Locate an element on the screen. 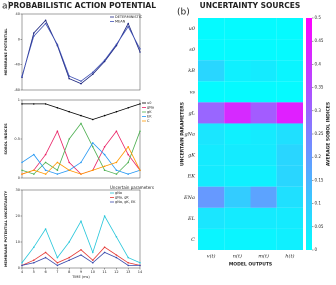 This screenshot has width=336, height=285. legend-label: gNa, gK, EK is located at coordinates (125, 202).